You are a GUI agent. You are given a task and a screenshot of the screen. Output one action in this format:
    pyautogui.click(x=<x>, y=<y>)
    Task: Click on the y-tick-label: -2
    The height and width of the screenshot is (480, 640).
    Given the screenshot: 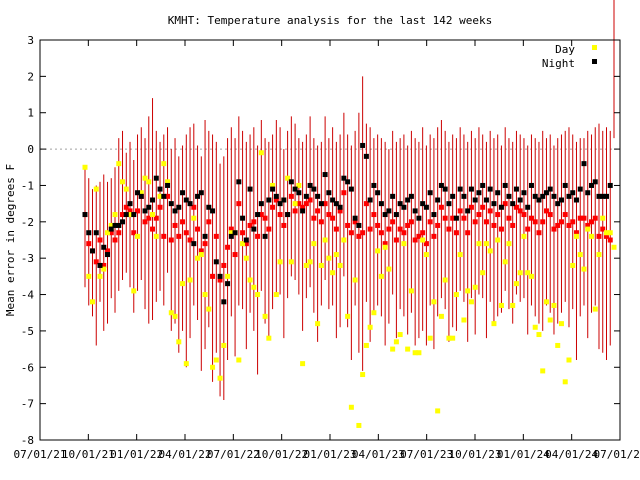 What is the action you would take?
    pyautogui.click(x=27, y=222)
    